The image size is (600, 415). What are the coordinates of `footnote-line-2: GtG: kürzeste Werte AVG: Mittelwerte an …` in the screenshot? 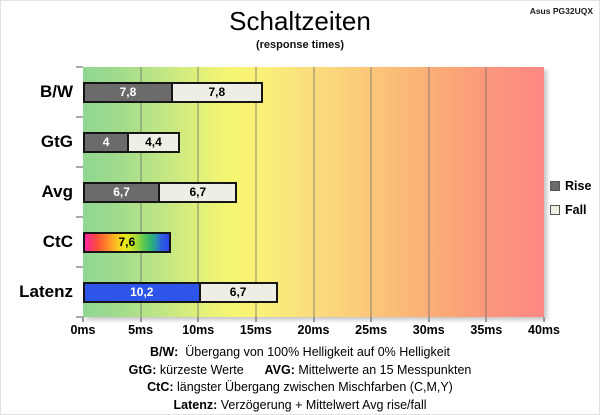 It's located at (300, 371).